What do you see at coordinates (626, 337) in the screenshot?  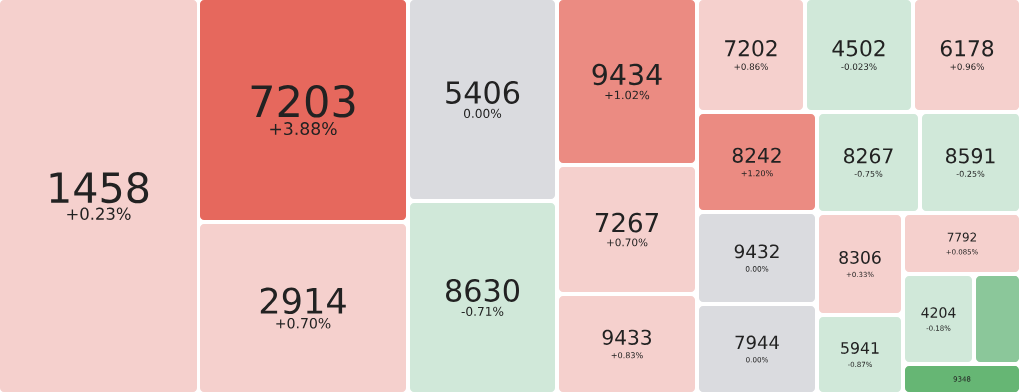 I see `category-label: 9433` at bounding box center [626, 337].